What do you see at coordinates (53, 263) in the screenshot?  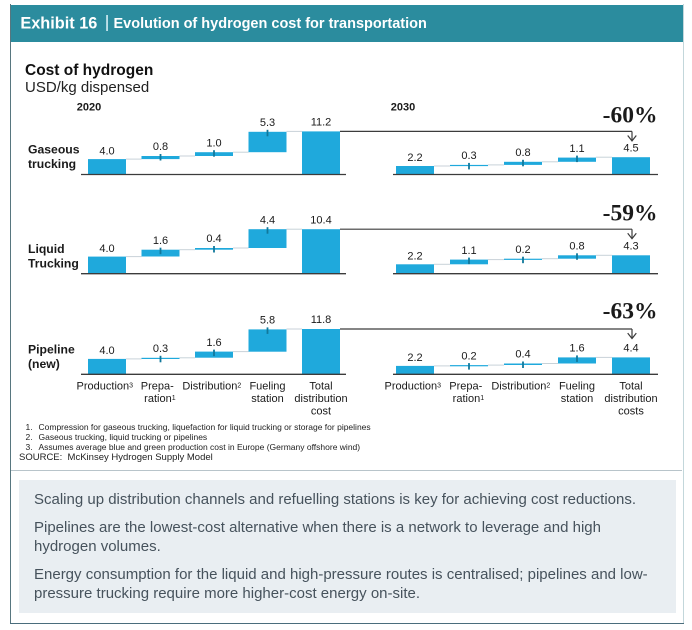 I see `svg-text: Trucking` at bounding box center [53, 263].